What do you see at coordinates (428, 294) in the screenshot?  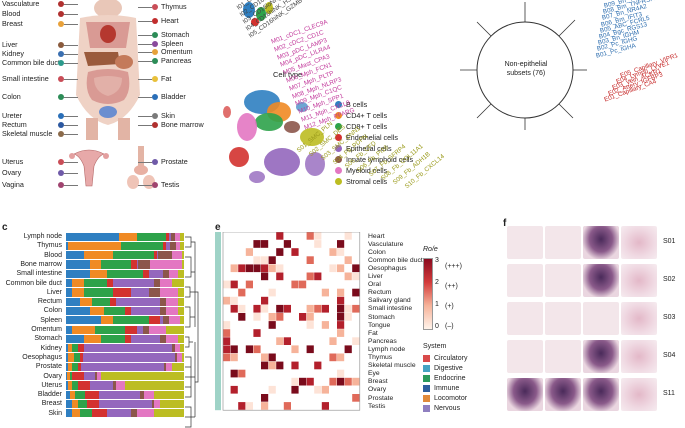 I see `ratio-color-scale` at bounding box center [428, 294].